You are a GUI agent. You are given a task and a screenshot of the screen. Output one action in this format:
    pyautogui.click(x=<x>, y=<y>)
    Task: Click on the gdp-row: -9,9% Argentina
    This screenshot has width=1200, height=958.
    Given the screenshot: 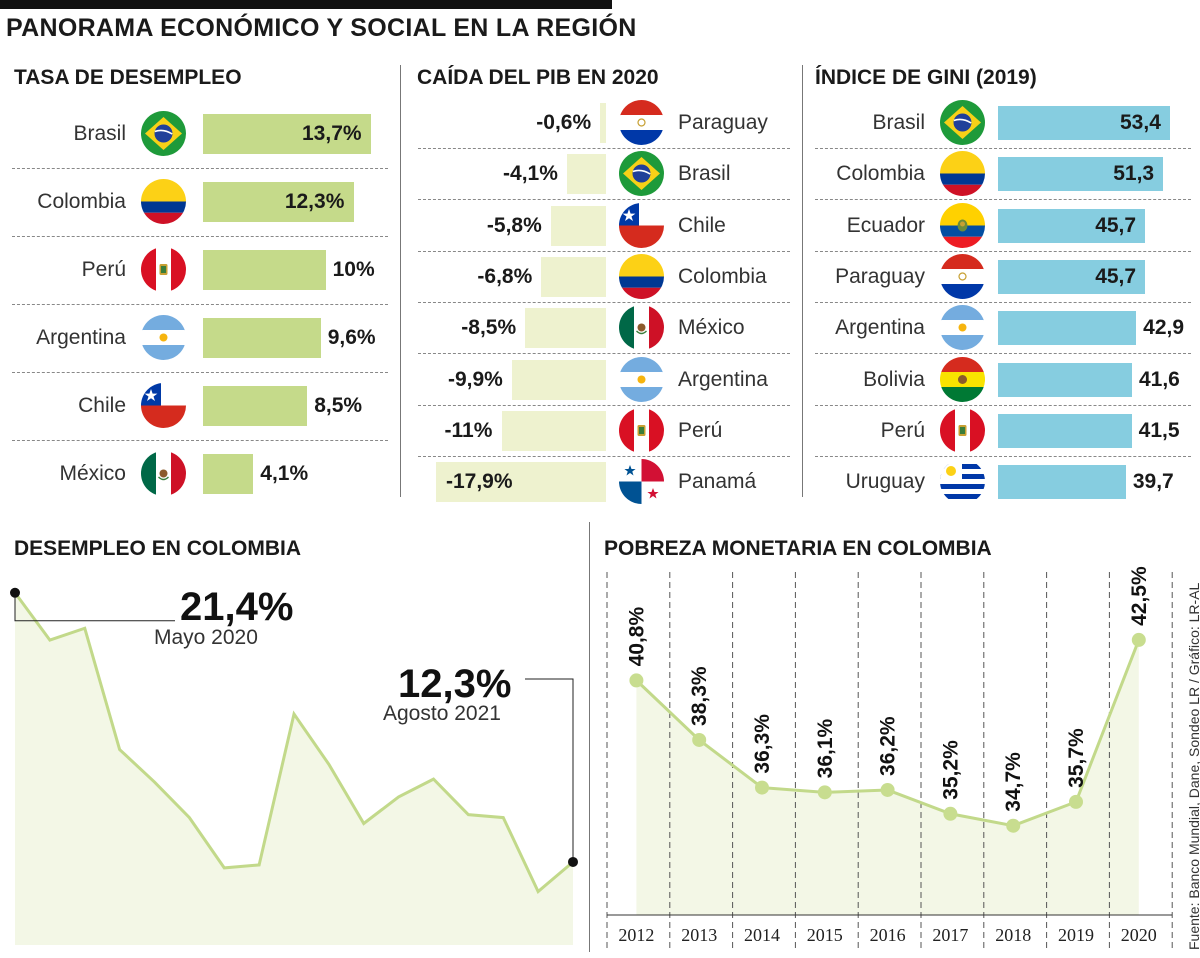 What is the action you would take?
    pyautogui.click(x=400, y=379)
    